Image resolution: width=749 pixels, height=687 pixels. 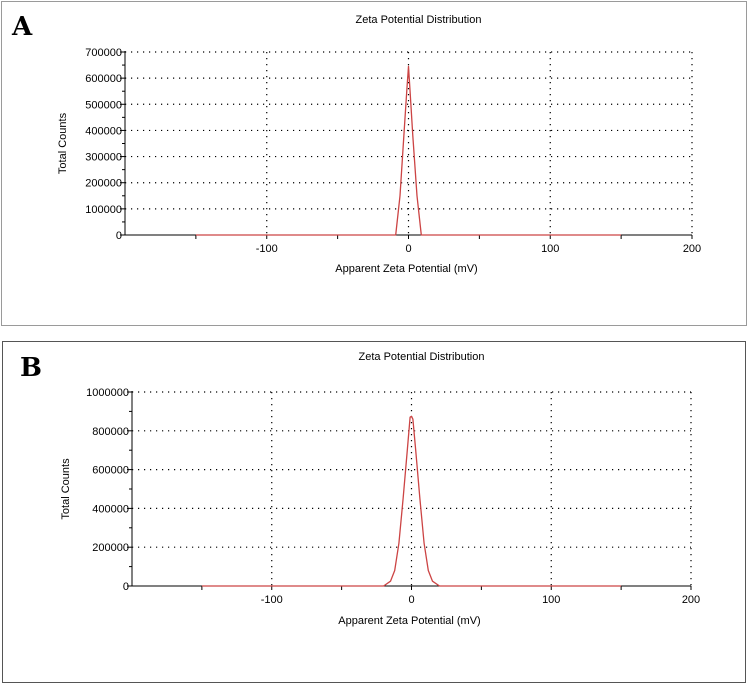 I want to click on y-tick-label: 700000, so click(x=103, y=53).